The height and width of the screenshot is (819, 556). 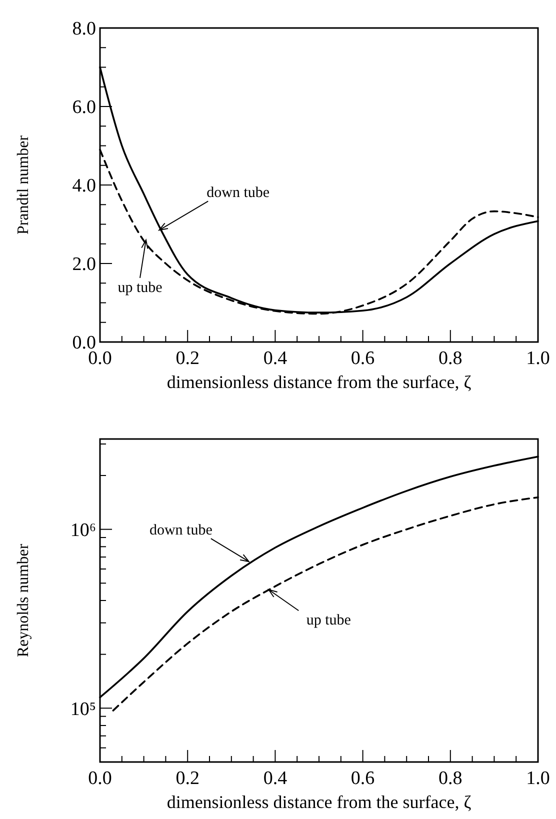 What do you see at coordinates (23, 184) in the screenshot?
I see `y-axis-title: Prandtl number` at bounding box center [23, 184].